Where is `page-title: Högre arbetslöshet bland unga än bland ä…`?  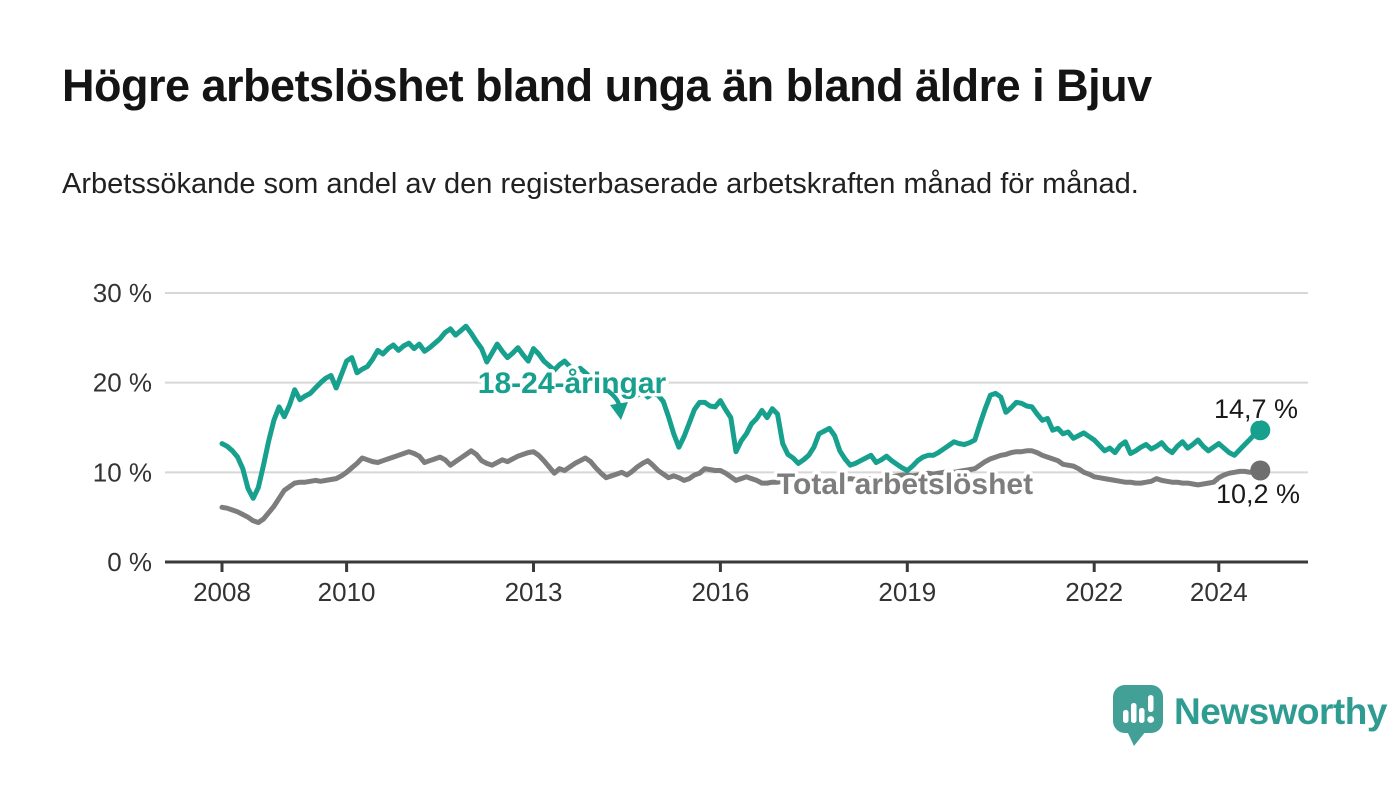 page-title: Högre arbetslöshet bland unga än bland ä… is located at coordinates (607, 85).